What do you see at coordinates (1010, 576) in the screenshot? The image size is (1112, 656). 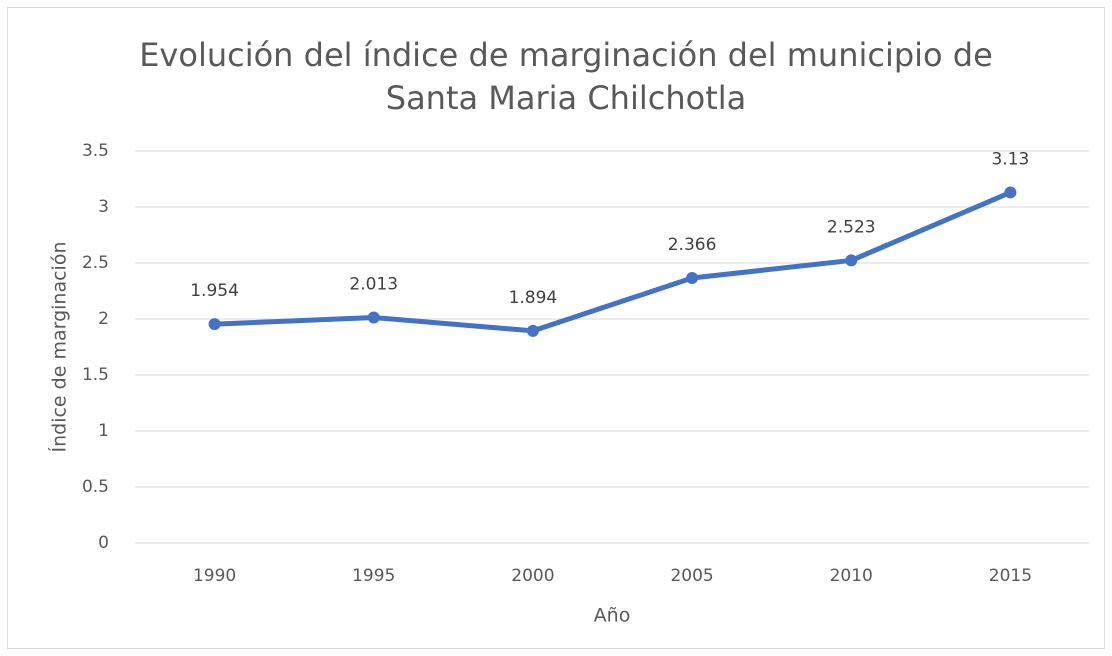 I see `x-tick-label: 2015` at bounding box center [1010, 576].